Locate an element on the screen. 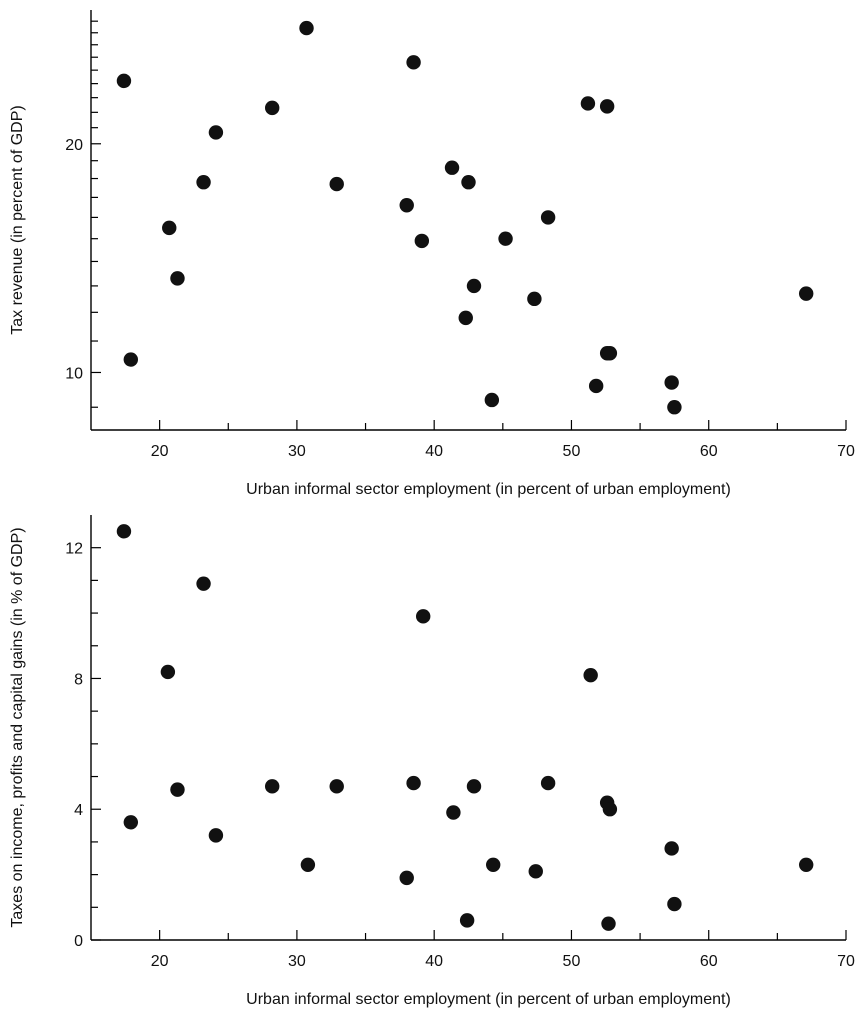  y-tick-label: 20 is located at coordinates (74, 145).